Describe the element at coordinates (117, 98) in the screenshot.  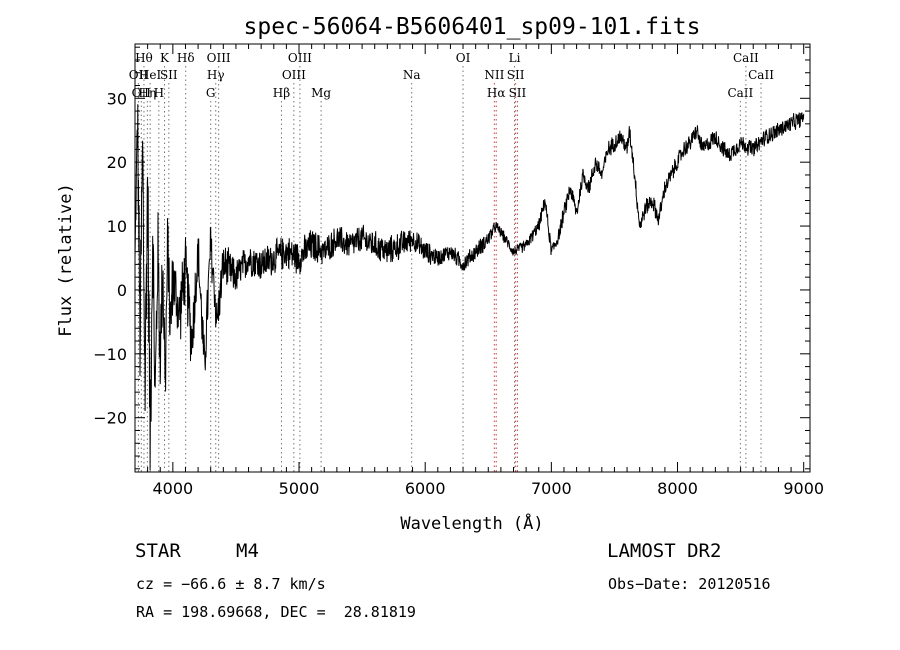
I see `y-tick-label: 30` at that location.